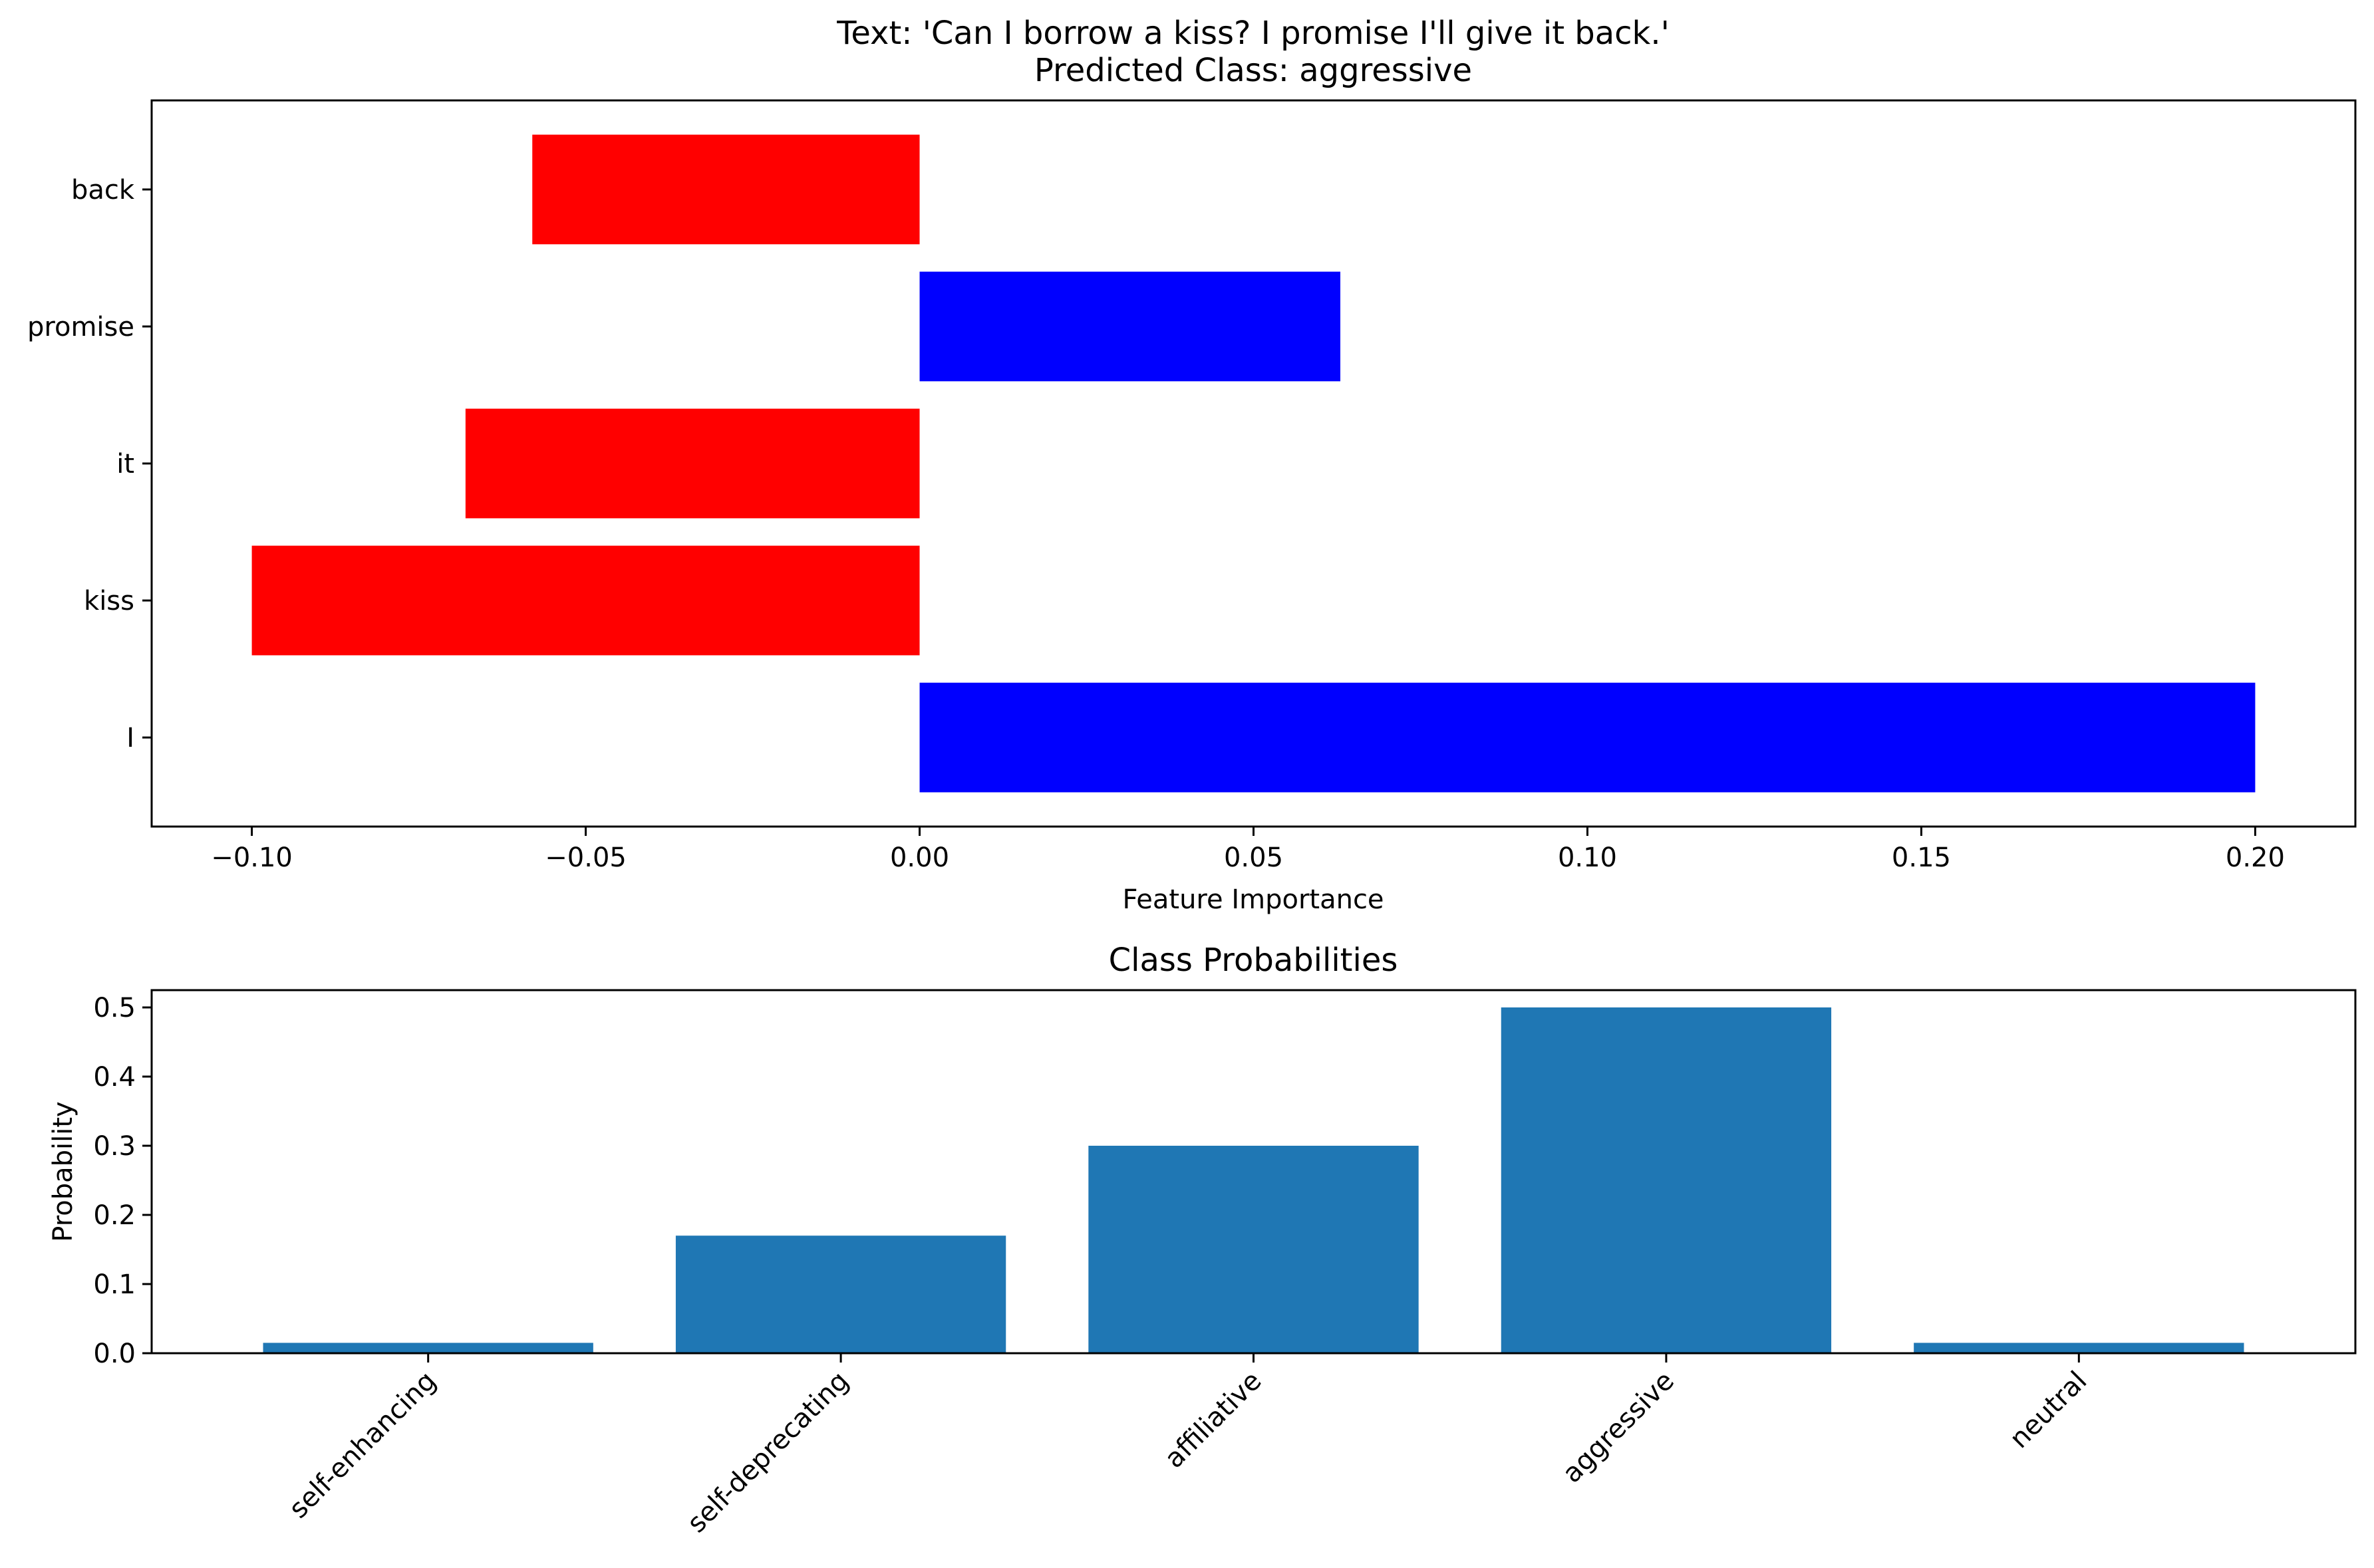  I want to click on y-tick-label: kiss, so click(109, 601).